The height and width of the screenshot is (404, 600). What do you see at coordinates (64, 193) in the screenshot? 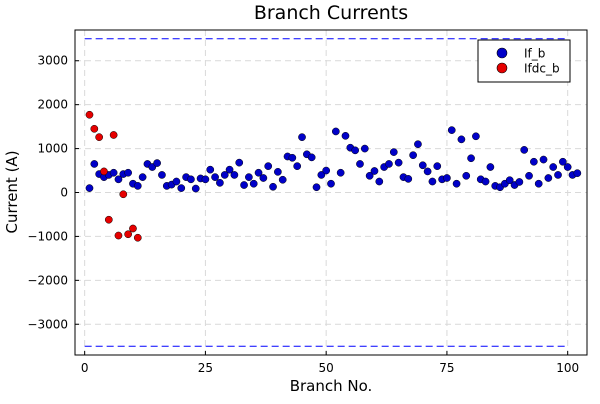
I see `y-tick-label: 0` at bounding box center [64, 193].